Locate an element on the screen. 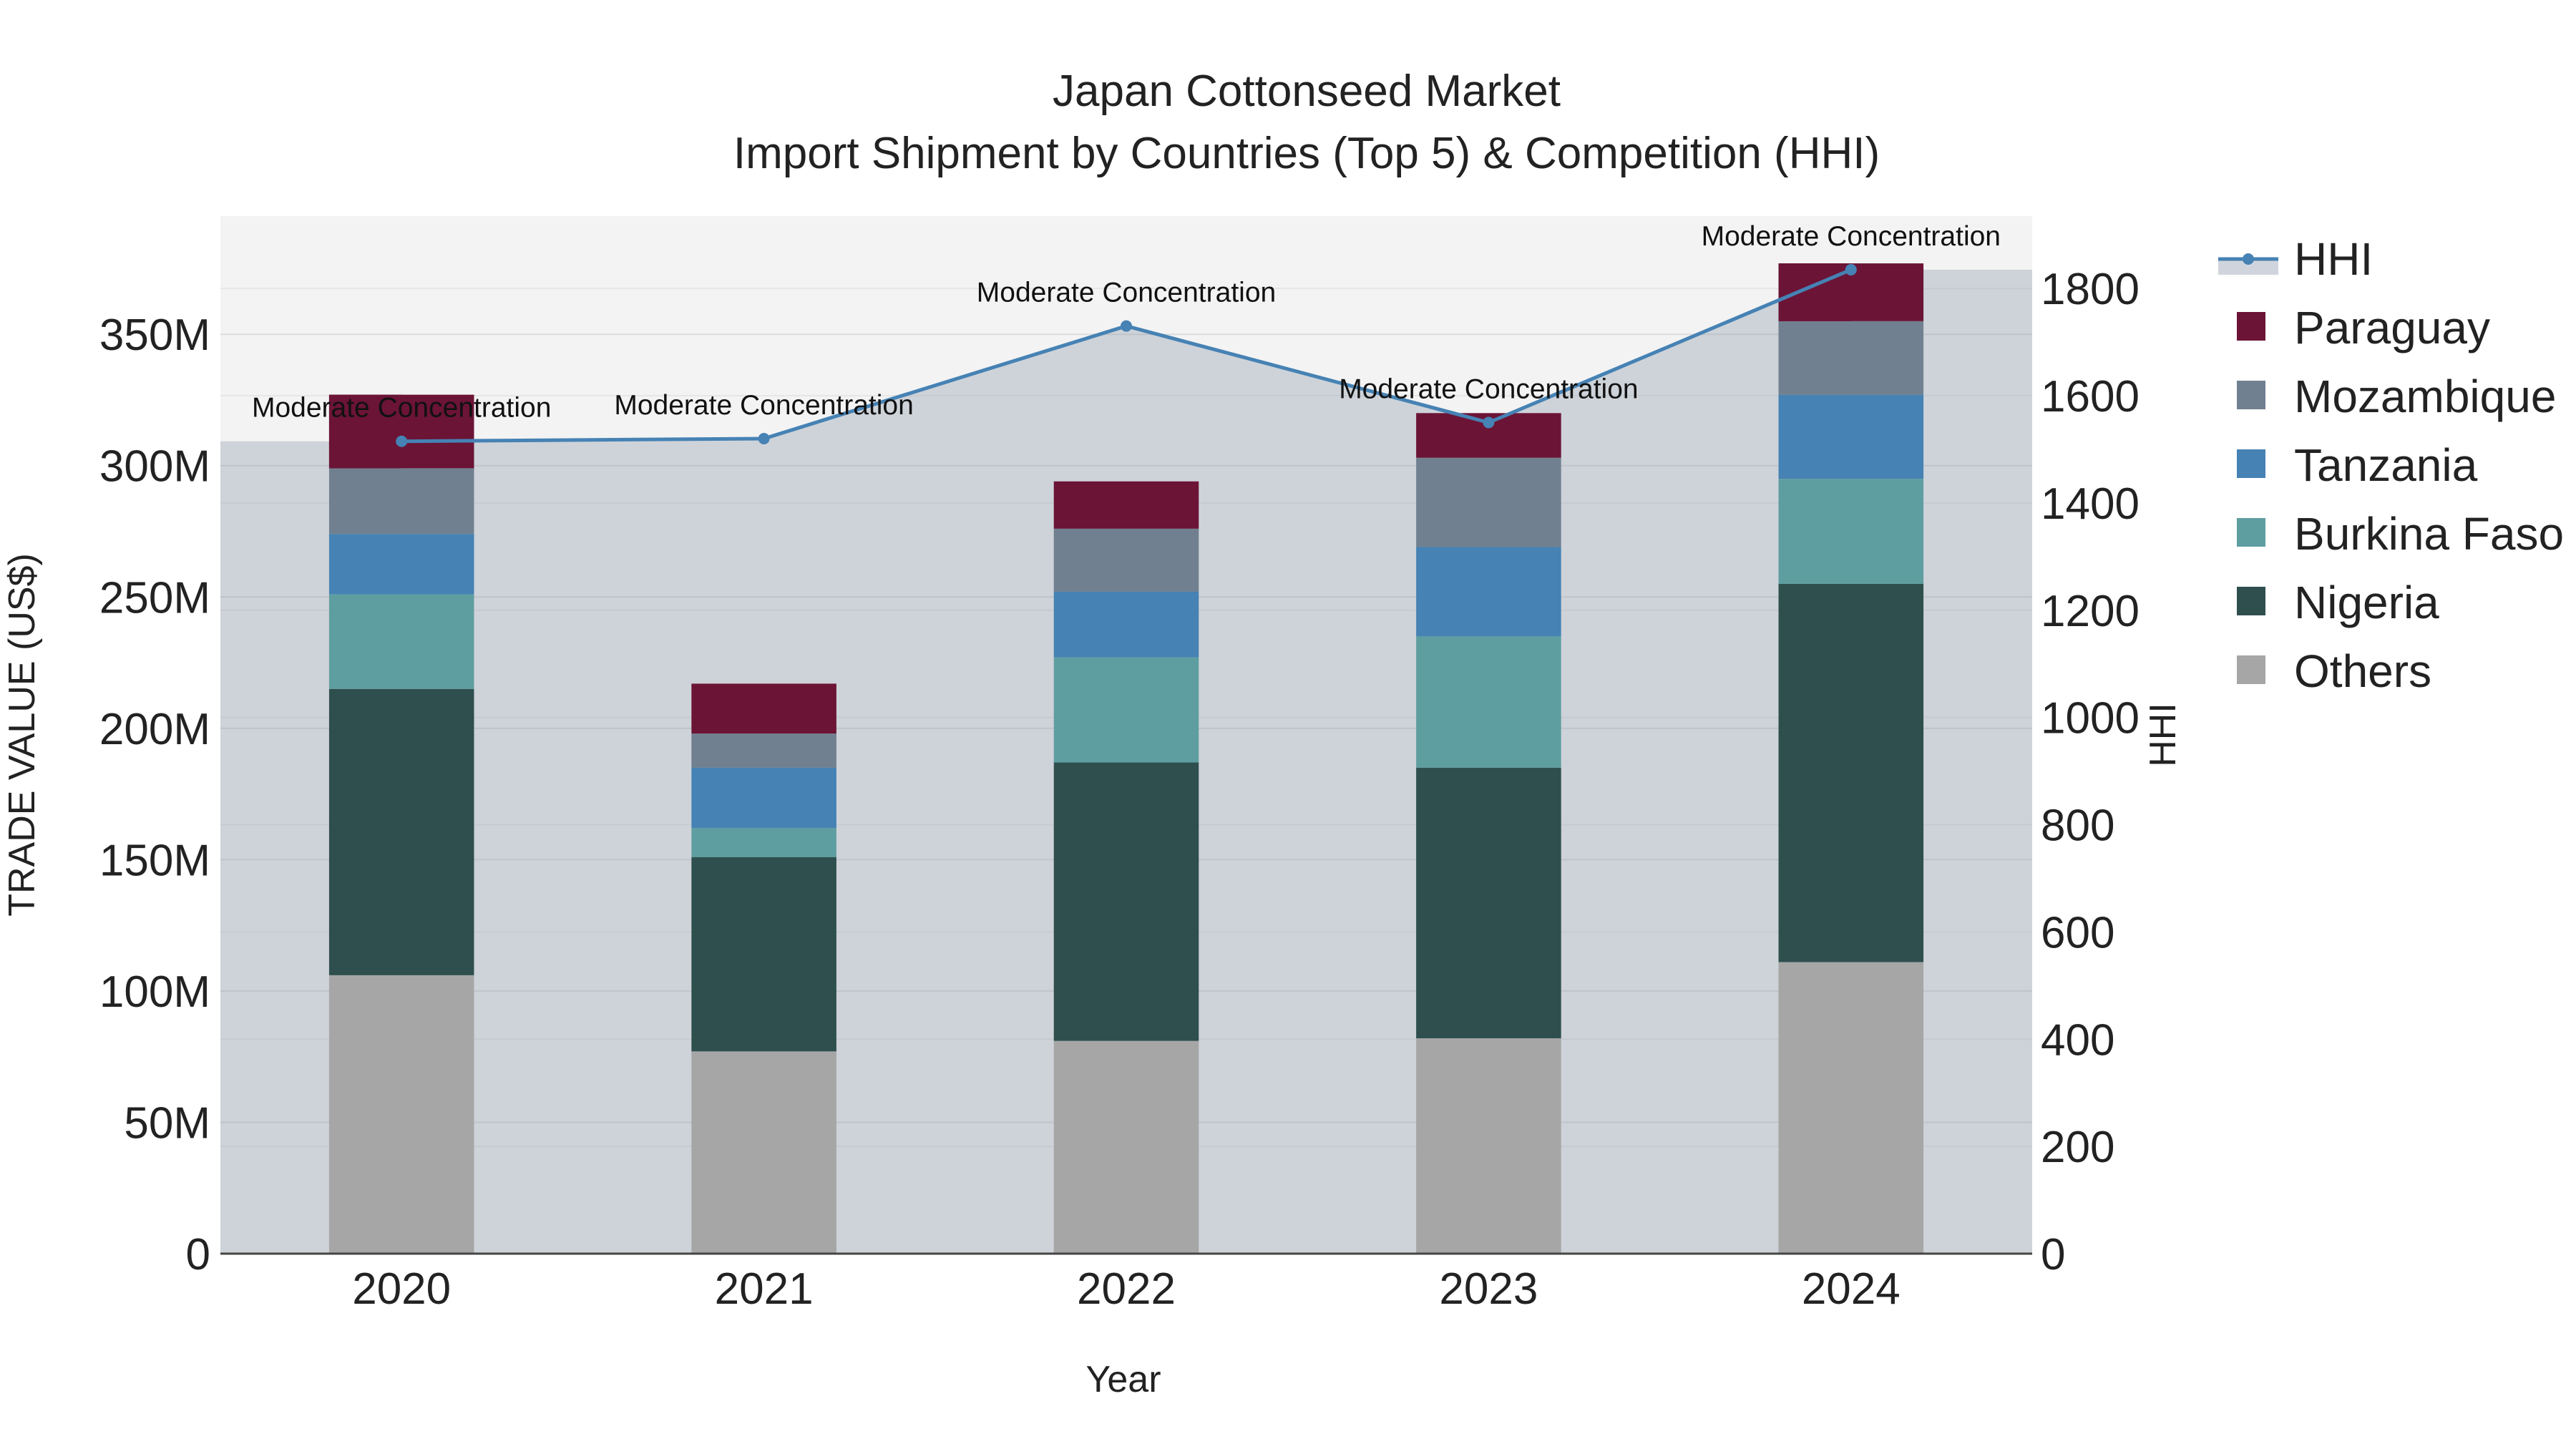 The width and height of the screenshot is (2576, 1449). bar-half-2024-nigeria is located at coordinates (1815, 773).